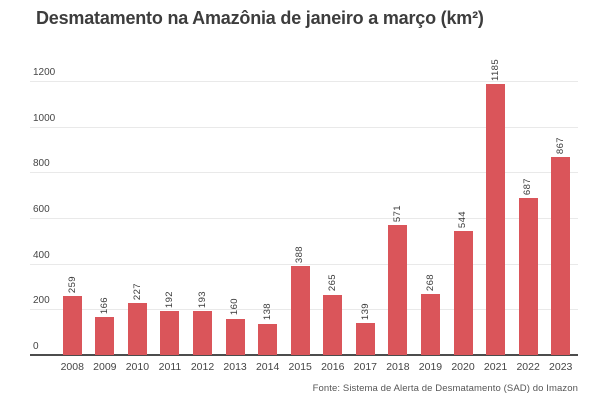  Describe the element at coordinates (41, 255) in the screenshot. I see `y-axis-tick-label: 400` at that location.